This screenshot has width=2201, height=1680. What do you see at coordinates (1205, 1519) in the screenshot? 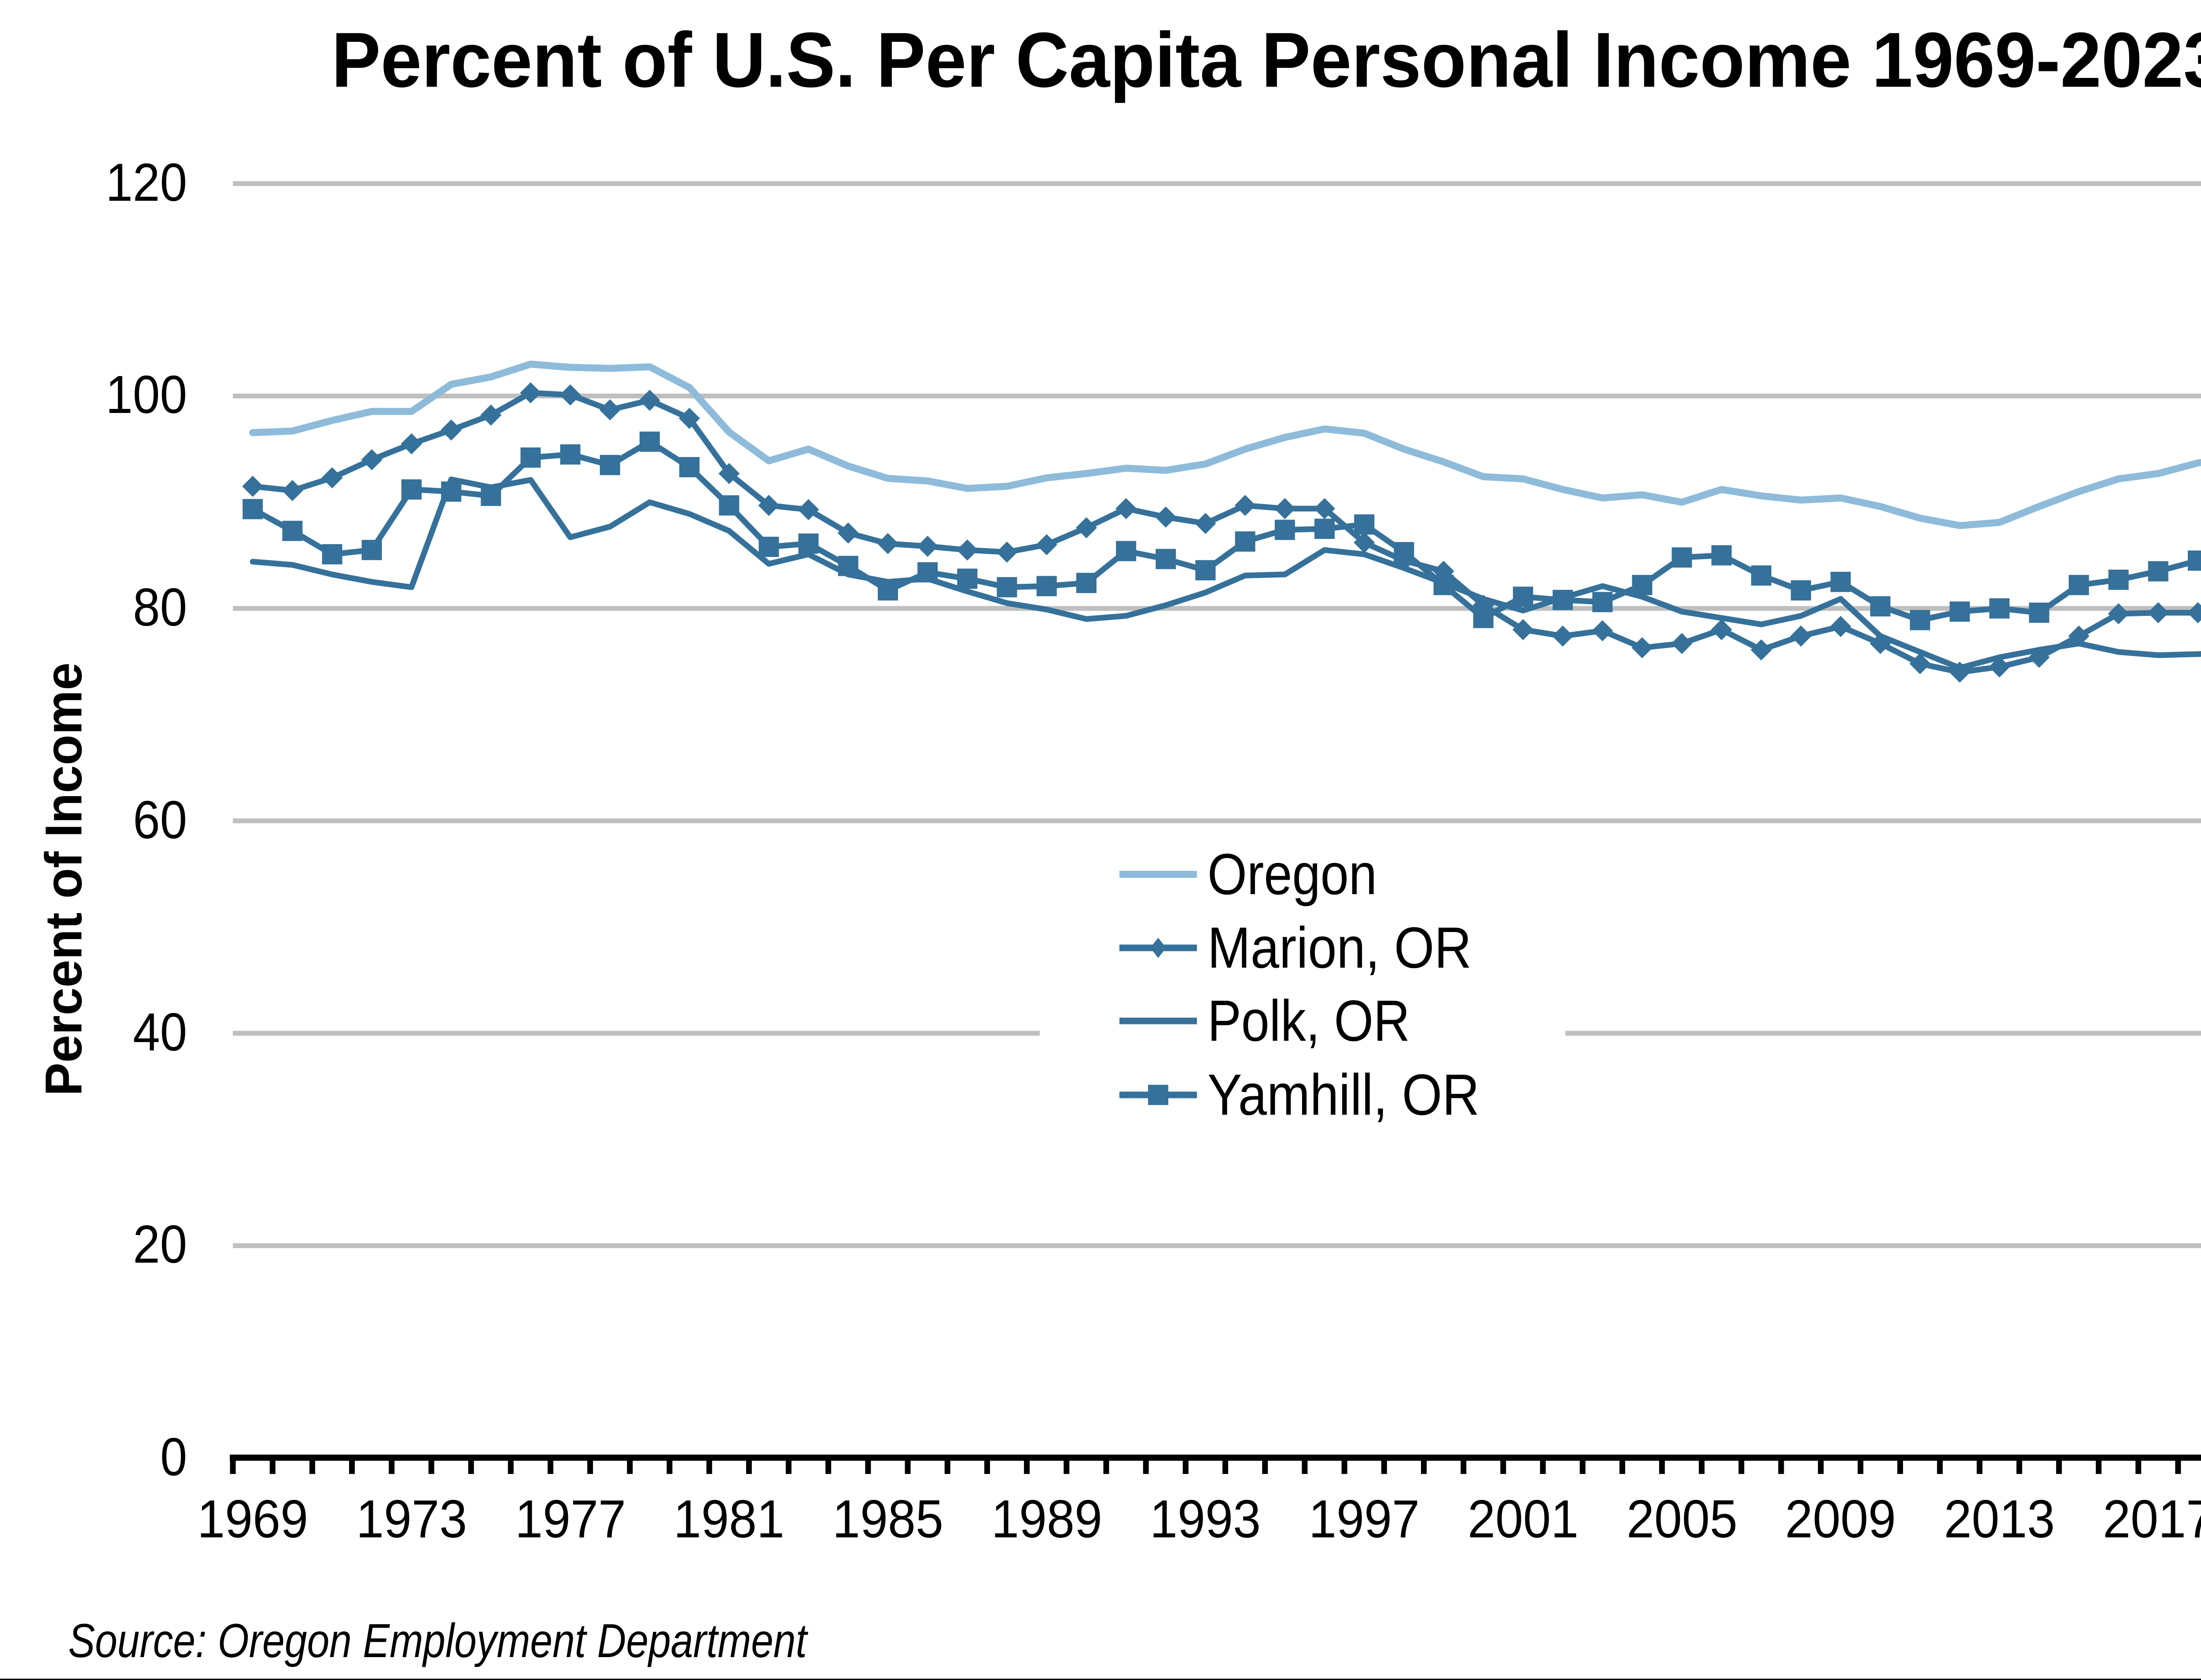
I see `svg-text: 1993` at bounding box center [1205, 1519].